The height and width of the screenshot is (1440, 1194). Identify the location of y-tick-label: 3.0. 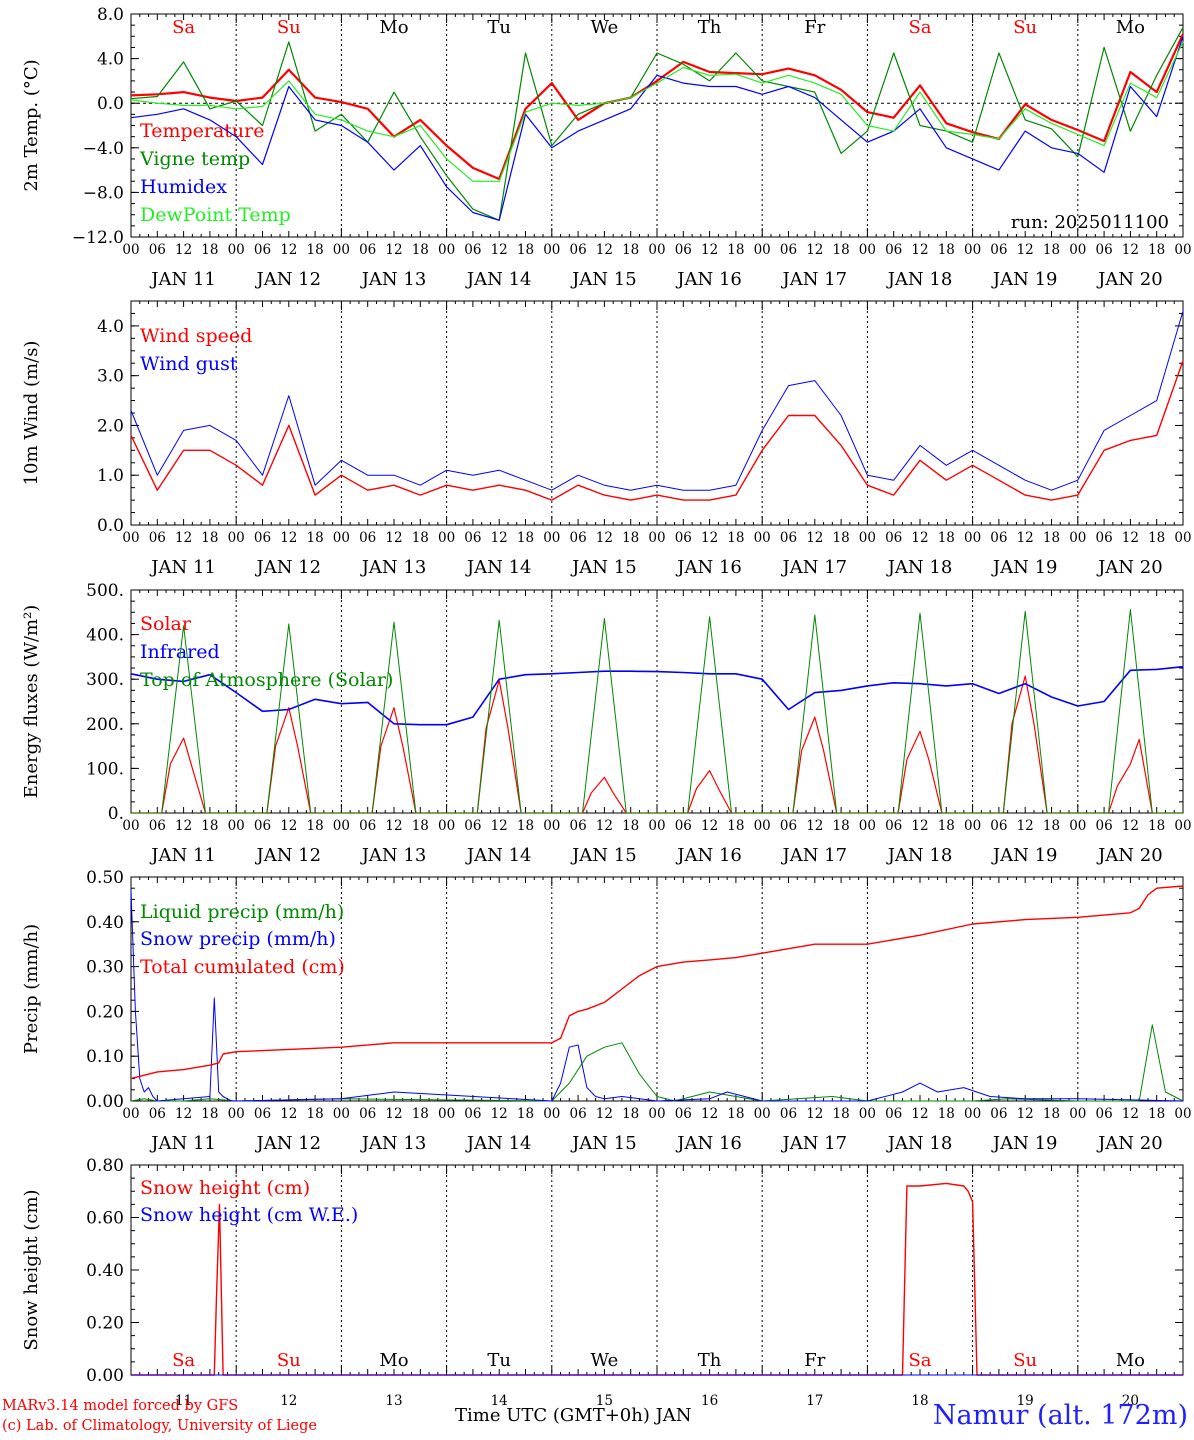
(110, 377).